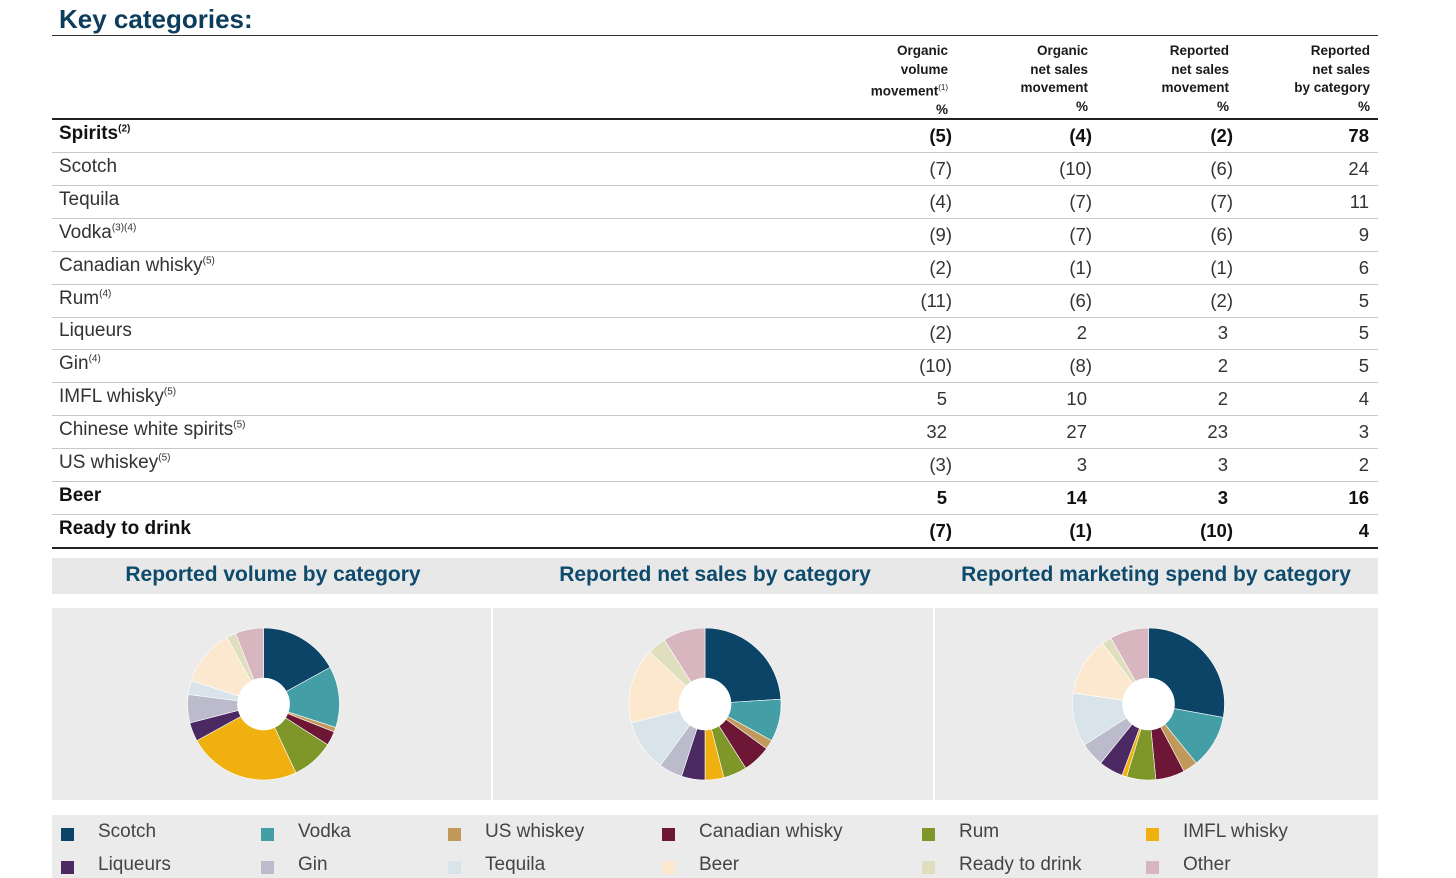  Describe the element at coordinates (979, 831) in the screenshot. I see `legend-label: Rum` at that location.